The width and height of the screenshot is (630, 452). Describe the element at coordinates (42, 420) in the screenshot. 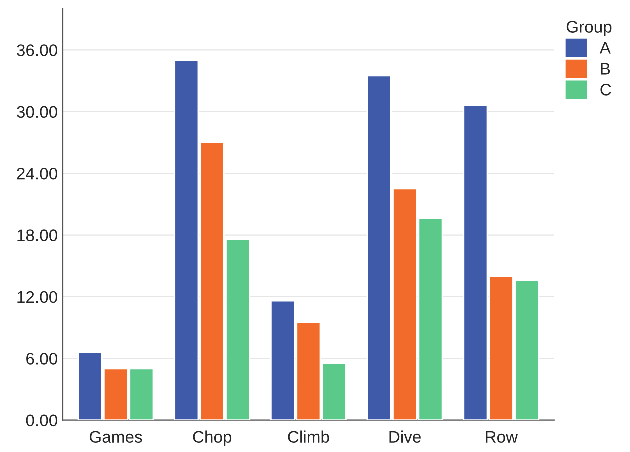

I see `y-tick-label: 0.00` at that location.